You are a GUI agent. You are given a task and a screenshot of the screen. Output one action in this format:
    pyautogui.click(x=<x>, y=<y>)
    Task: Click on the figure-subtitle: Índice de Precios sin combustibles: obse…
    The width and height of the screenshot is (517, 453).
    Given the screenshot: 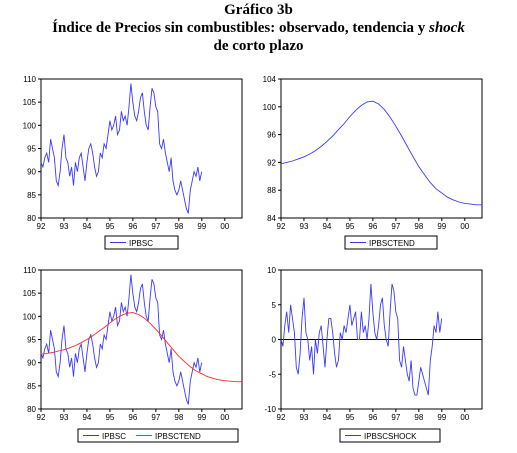 What is the action you would take?
    pyautogui.click(x=258, y=28)
    